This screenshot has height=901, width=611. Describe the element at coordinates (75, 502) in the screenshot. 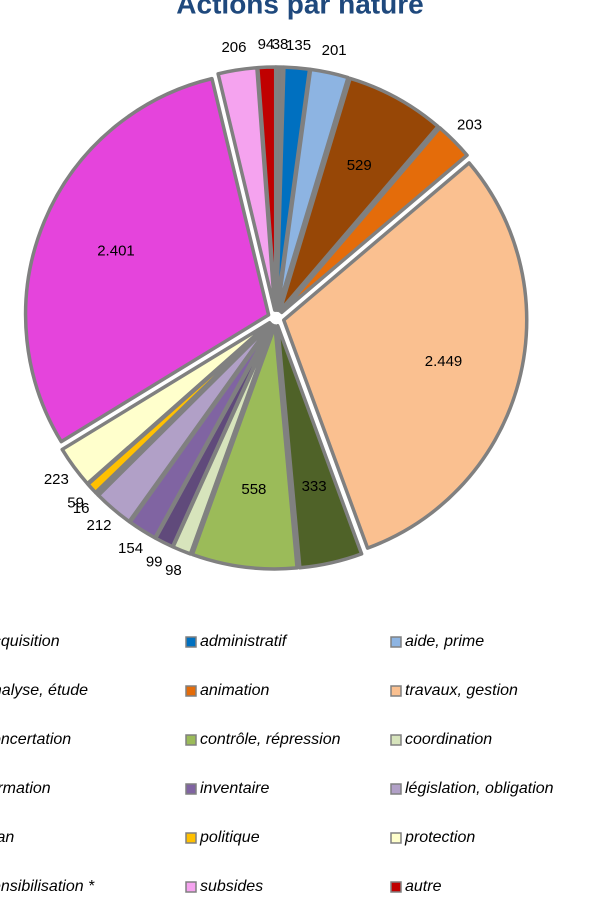

I see `data-label: 59` at that location.